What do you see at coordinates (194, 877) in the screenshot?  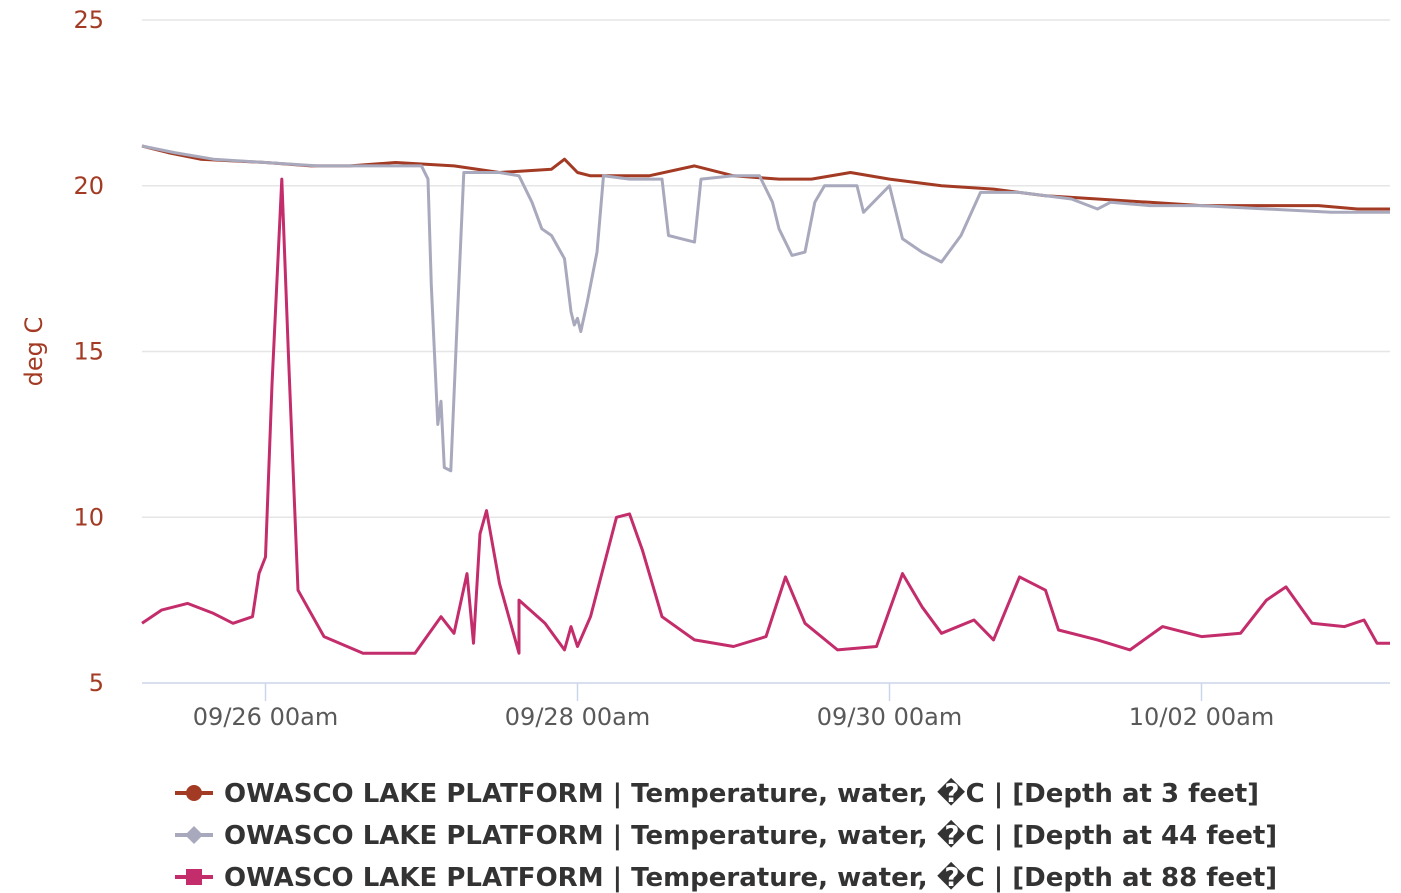 I see `legend-marker-square` at bounding box center [194, 877].